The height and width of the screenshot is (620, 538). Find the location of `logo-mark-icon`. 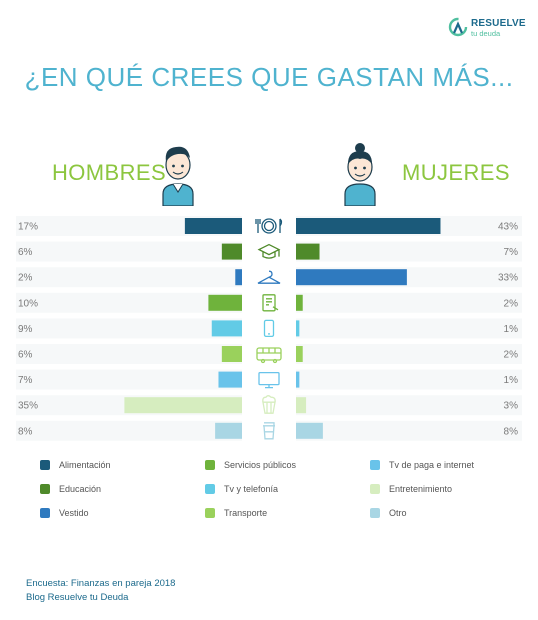

logo-mark-icon is located at coordinates (458, 27).